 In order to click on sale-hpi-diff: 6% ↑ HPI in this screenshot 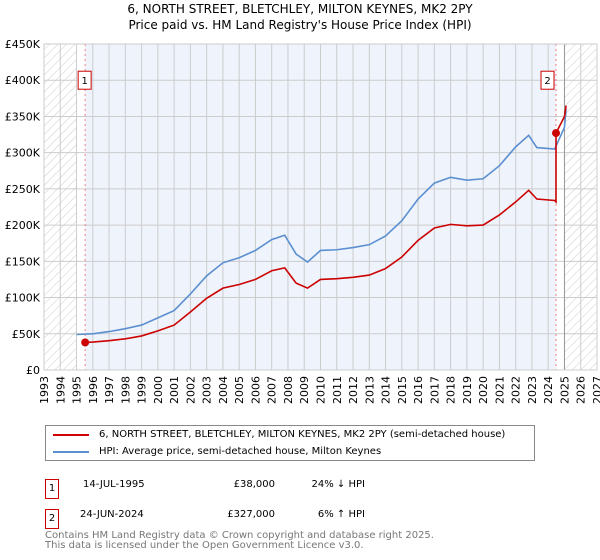, I will do `click(341, 514)`.